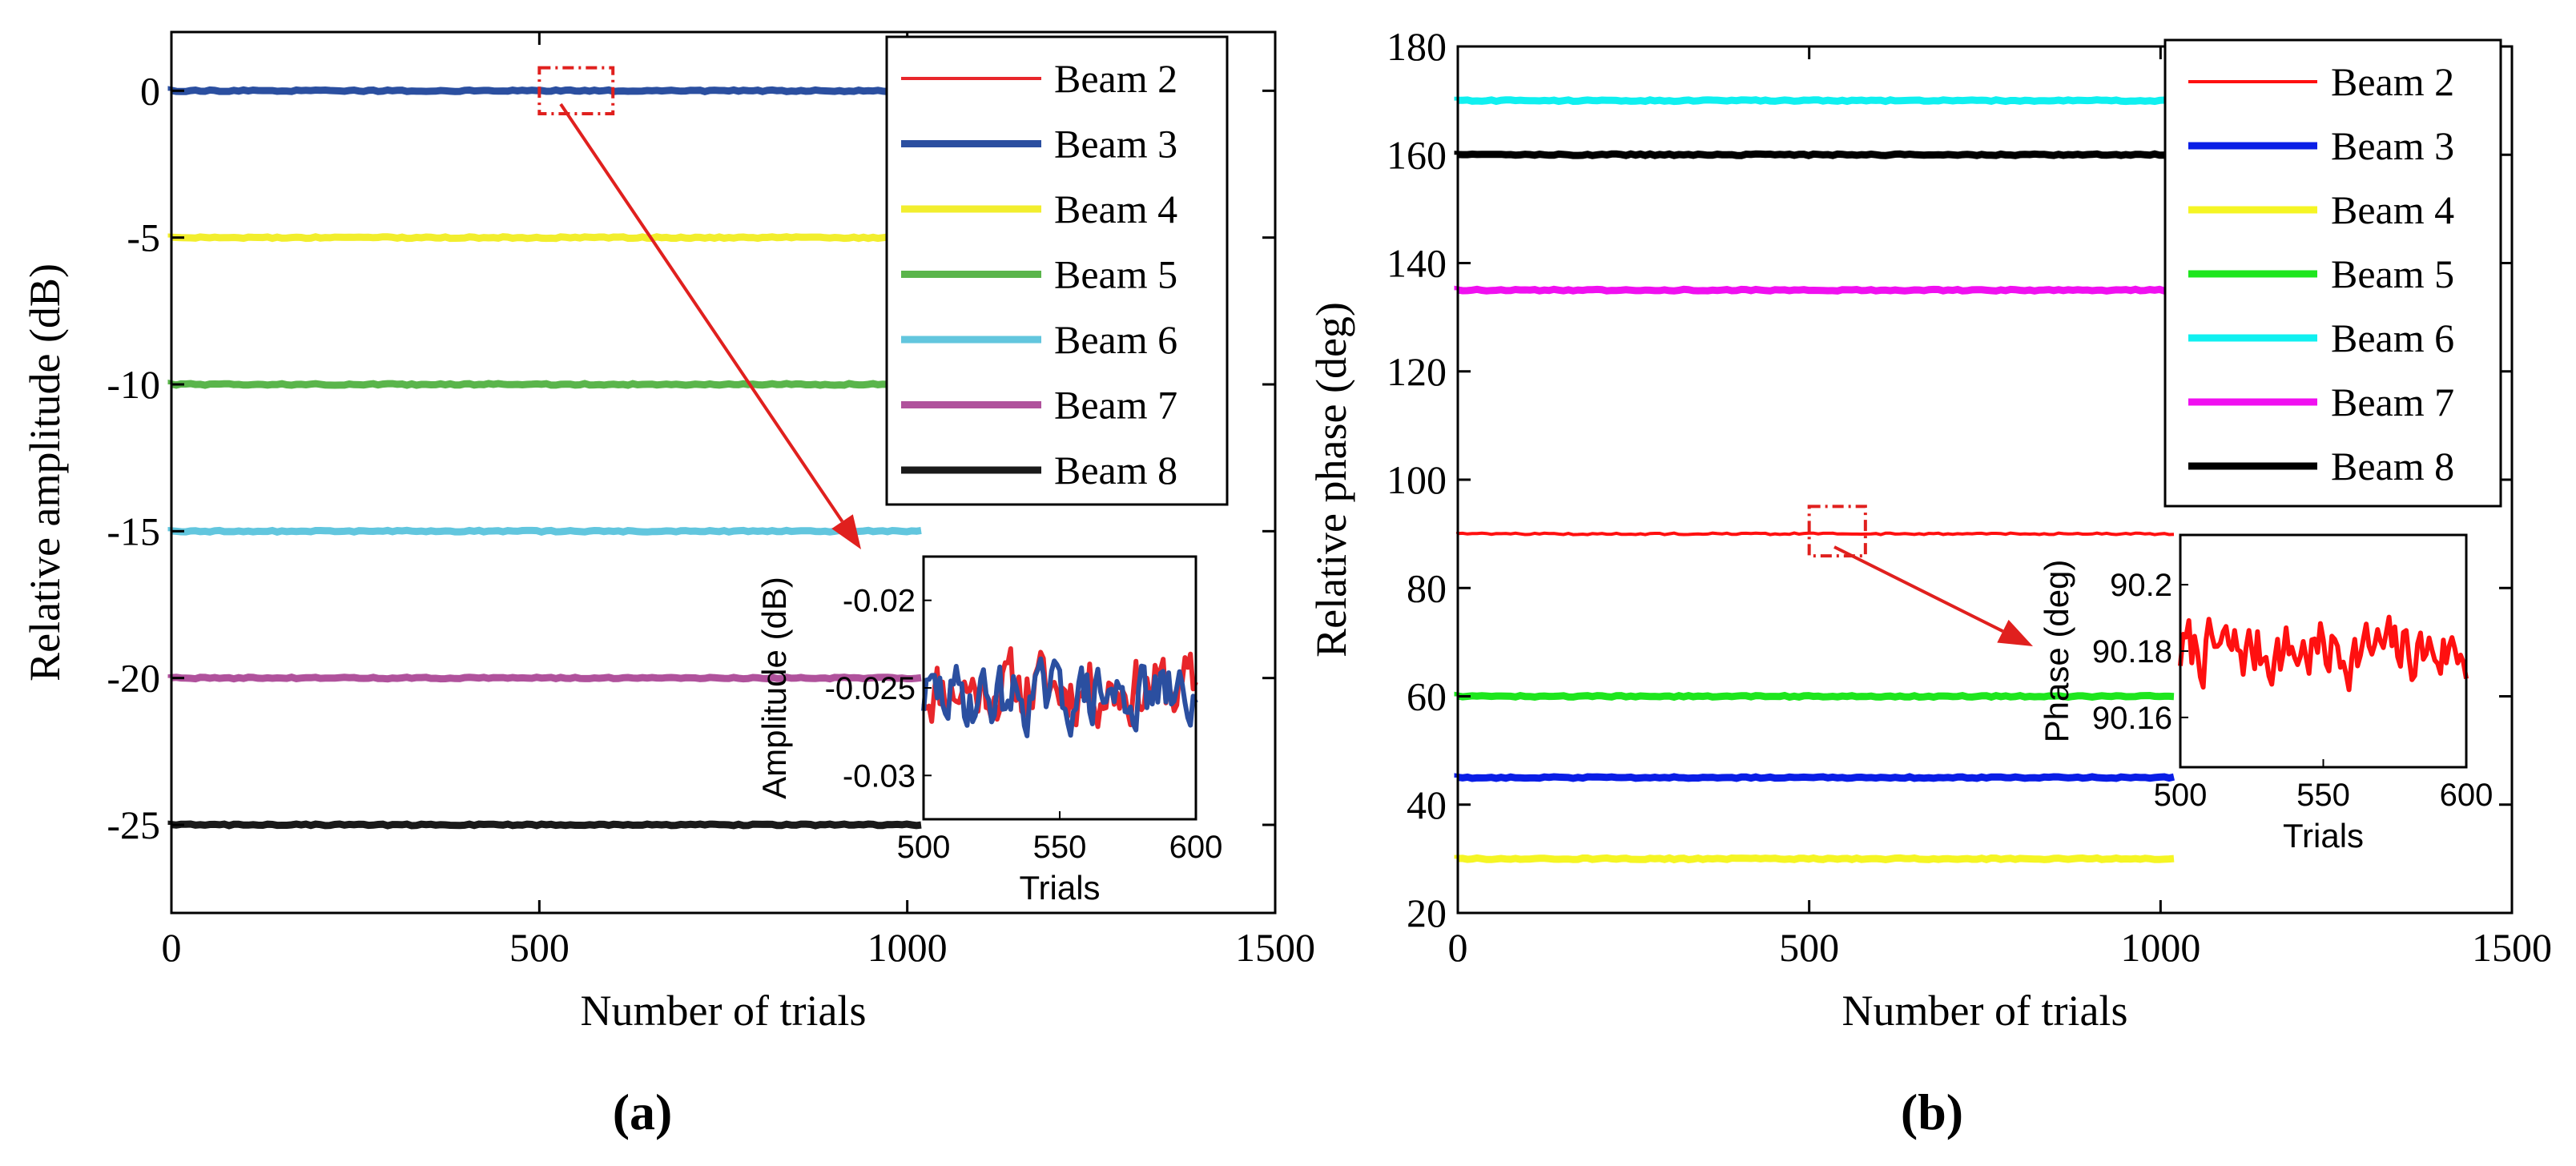 The image size is (2576, 1166). Describe the element at coordinates (2141, 586) in the screenshot. I see `inset-y-tick-label: 90.2` at that location.